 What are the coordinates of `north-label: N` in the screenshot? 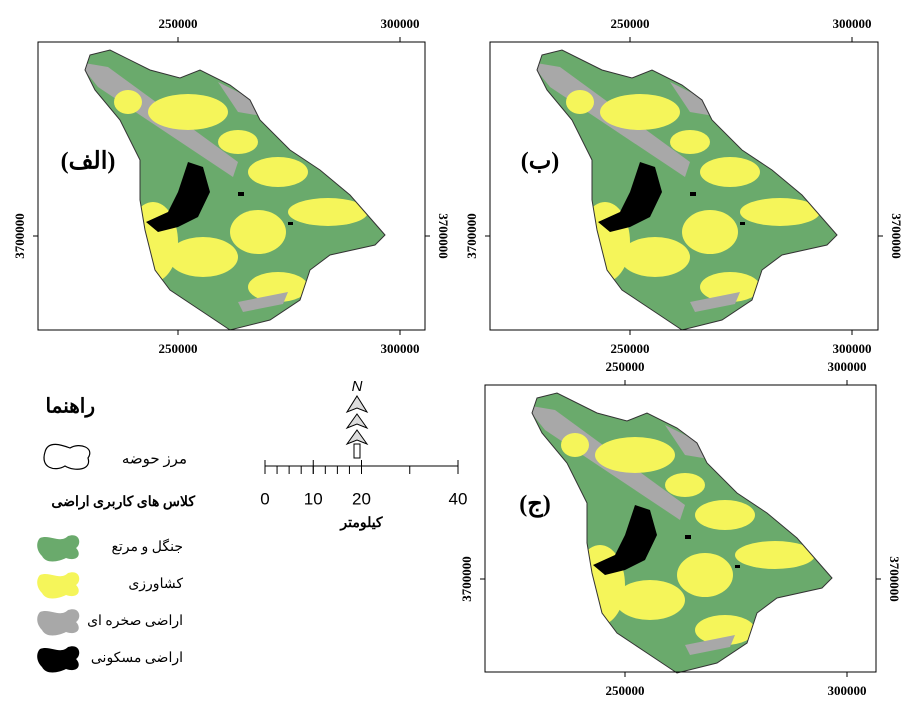 It's located at (357, 386).